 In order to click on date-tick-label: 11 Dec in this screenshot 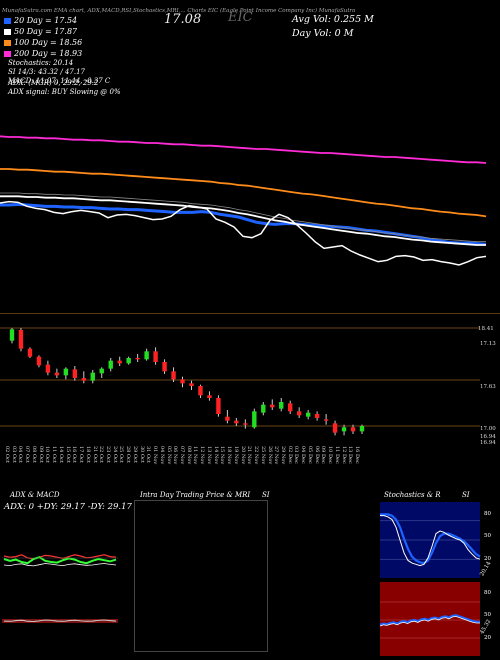, I will do `click(336, 455)`.